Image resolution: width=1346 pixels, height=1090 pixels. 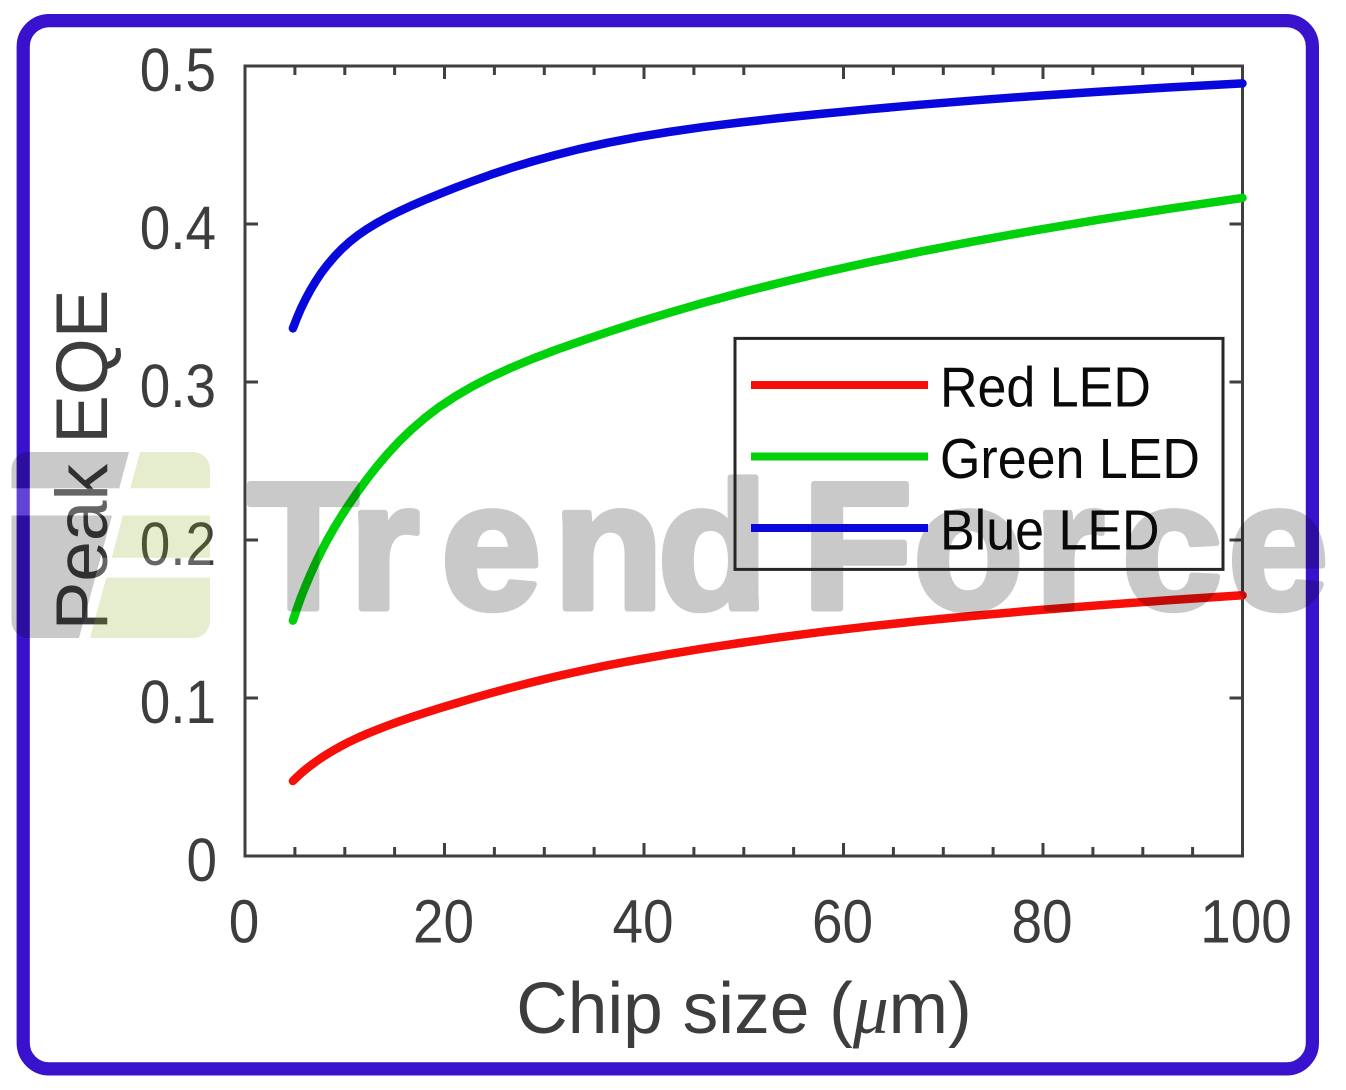 I want to click on svg-text: 0.4, so click(x=178, y=228).